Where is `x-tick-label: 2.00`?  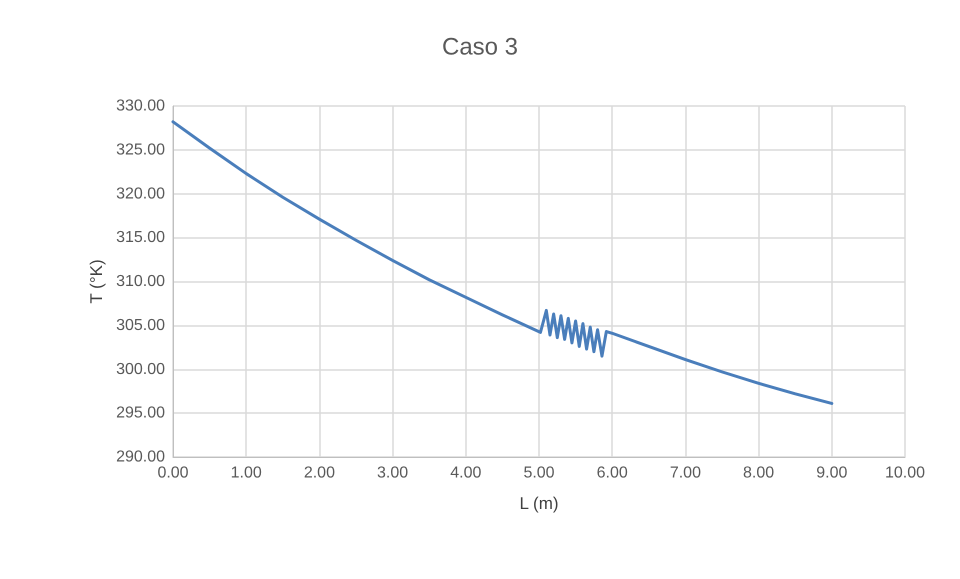 x-tick-label: 2.00 is located at coordinates (320, 473).